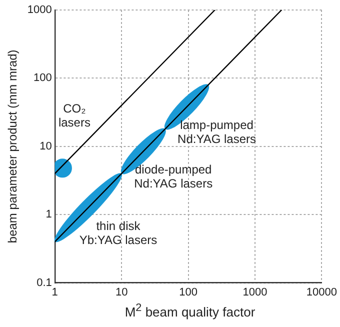  Describe the element at coordinates (46, 146) in the screenshot. I see `y-tick-label: 10` at that location.